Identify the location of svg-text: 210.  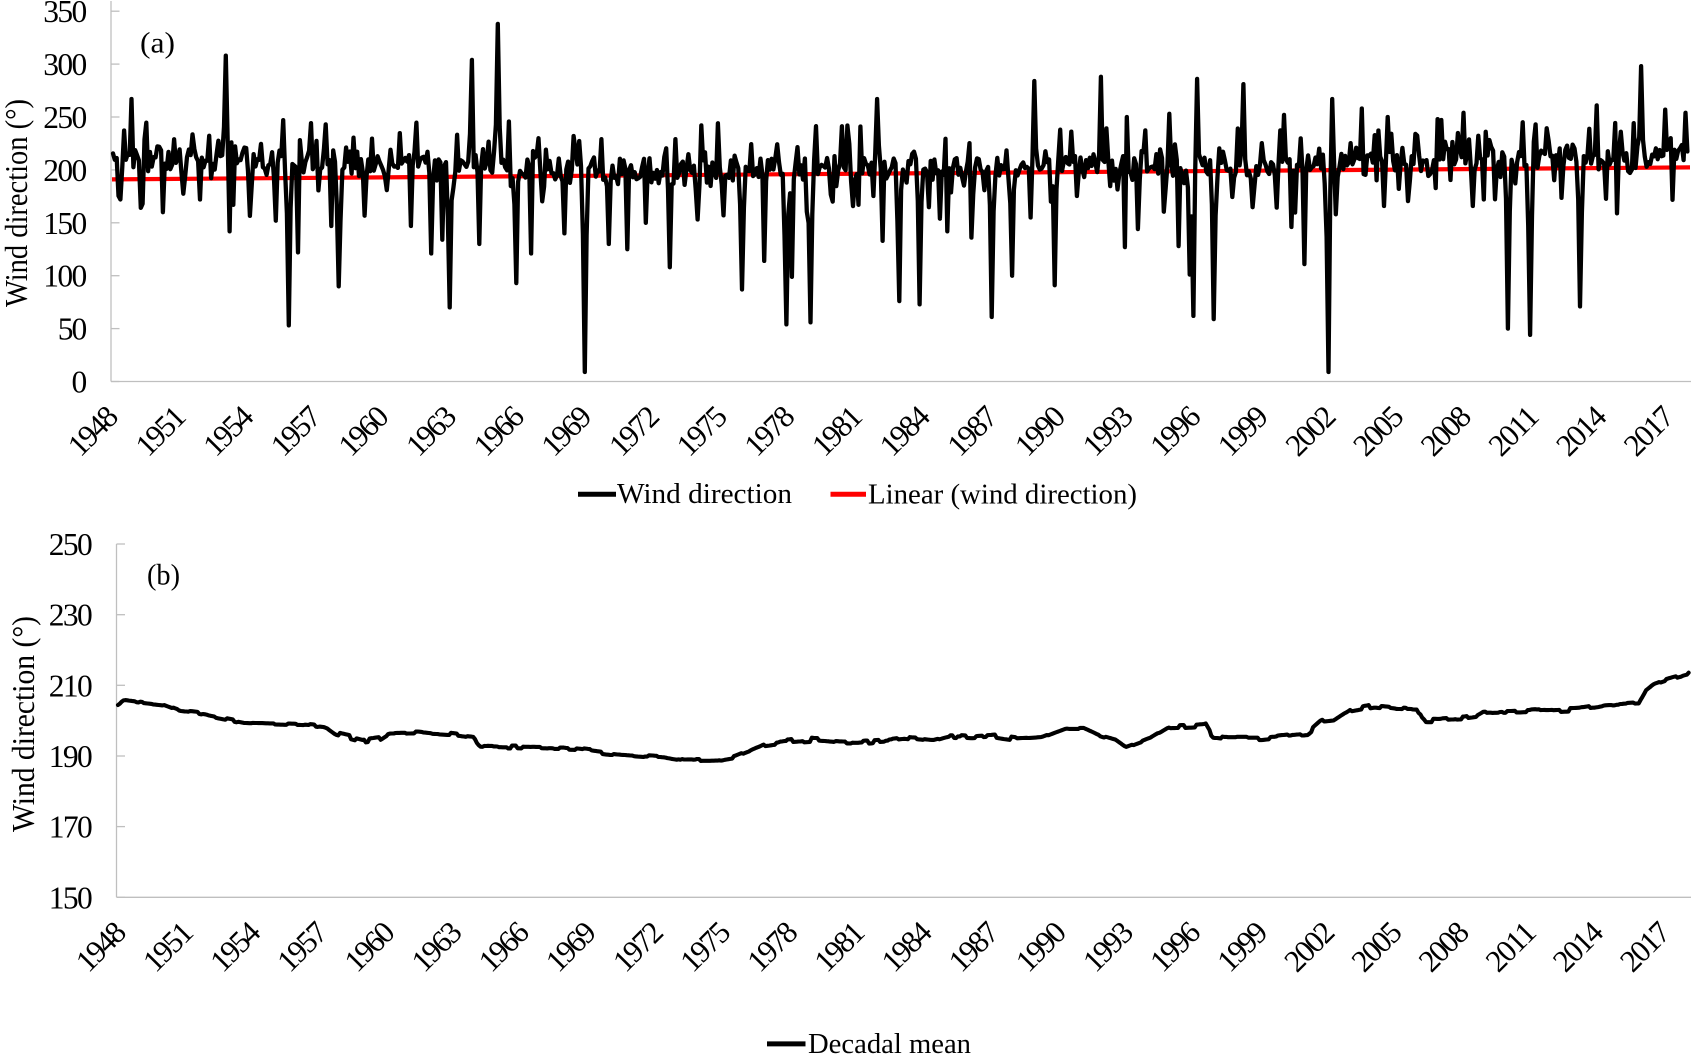
(71, 685).